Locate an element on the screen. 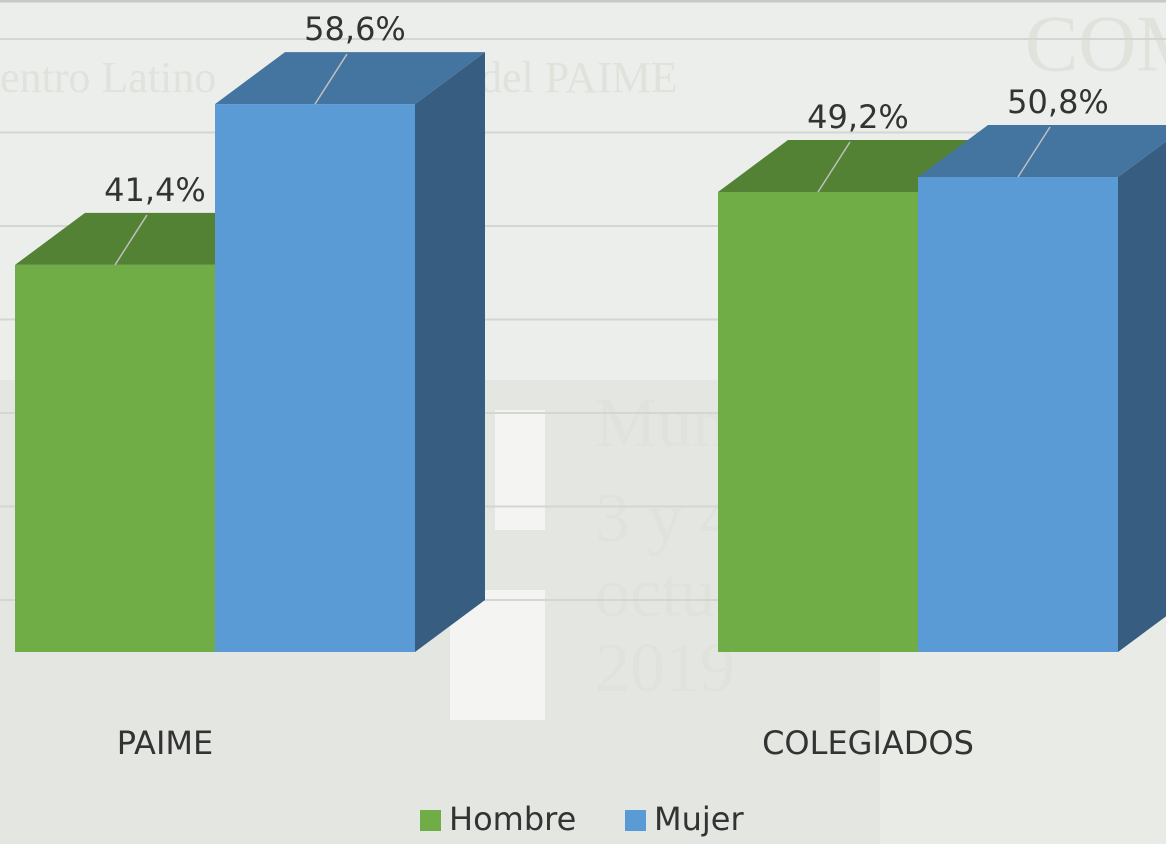 This screenshot has height=844, width=1166. legend-label: Hombre is located at coordinates (512, 819).